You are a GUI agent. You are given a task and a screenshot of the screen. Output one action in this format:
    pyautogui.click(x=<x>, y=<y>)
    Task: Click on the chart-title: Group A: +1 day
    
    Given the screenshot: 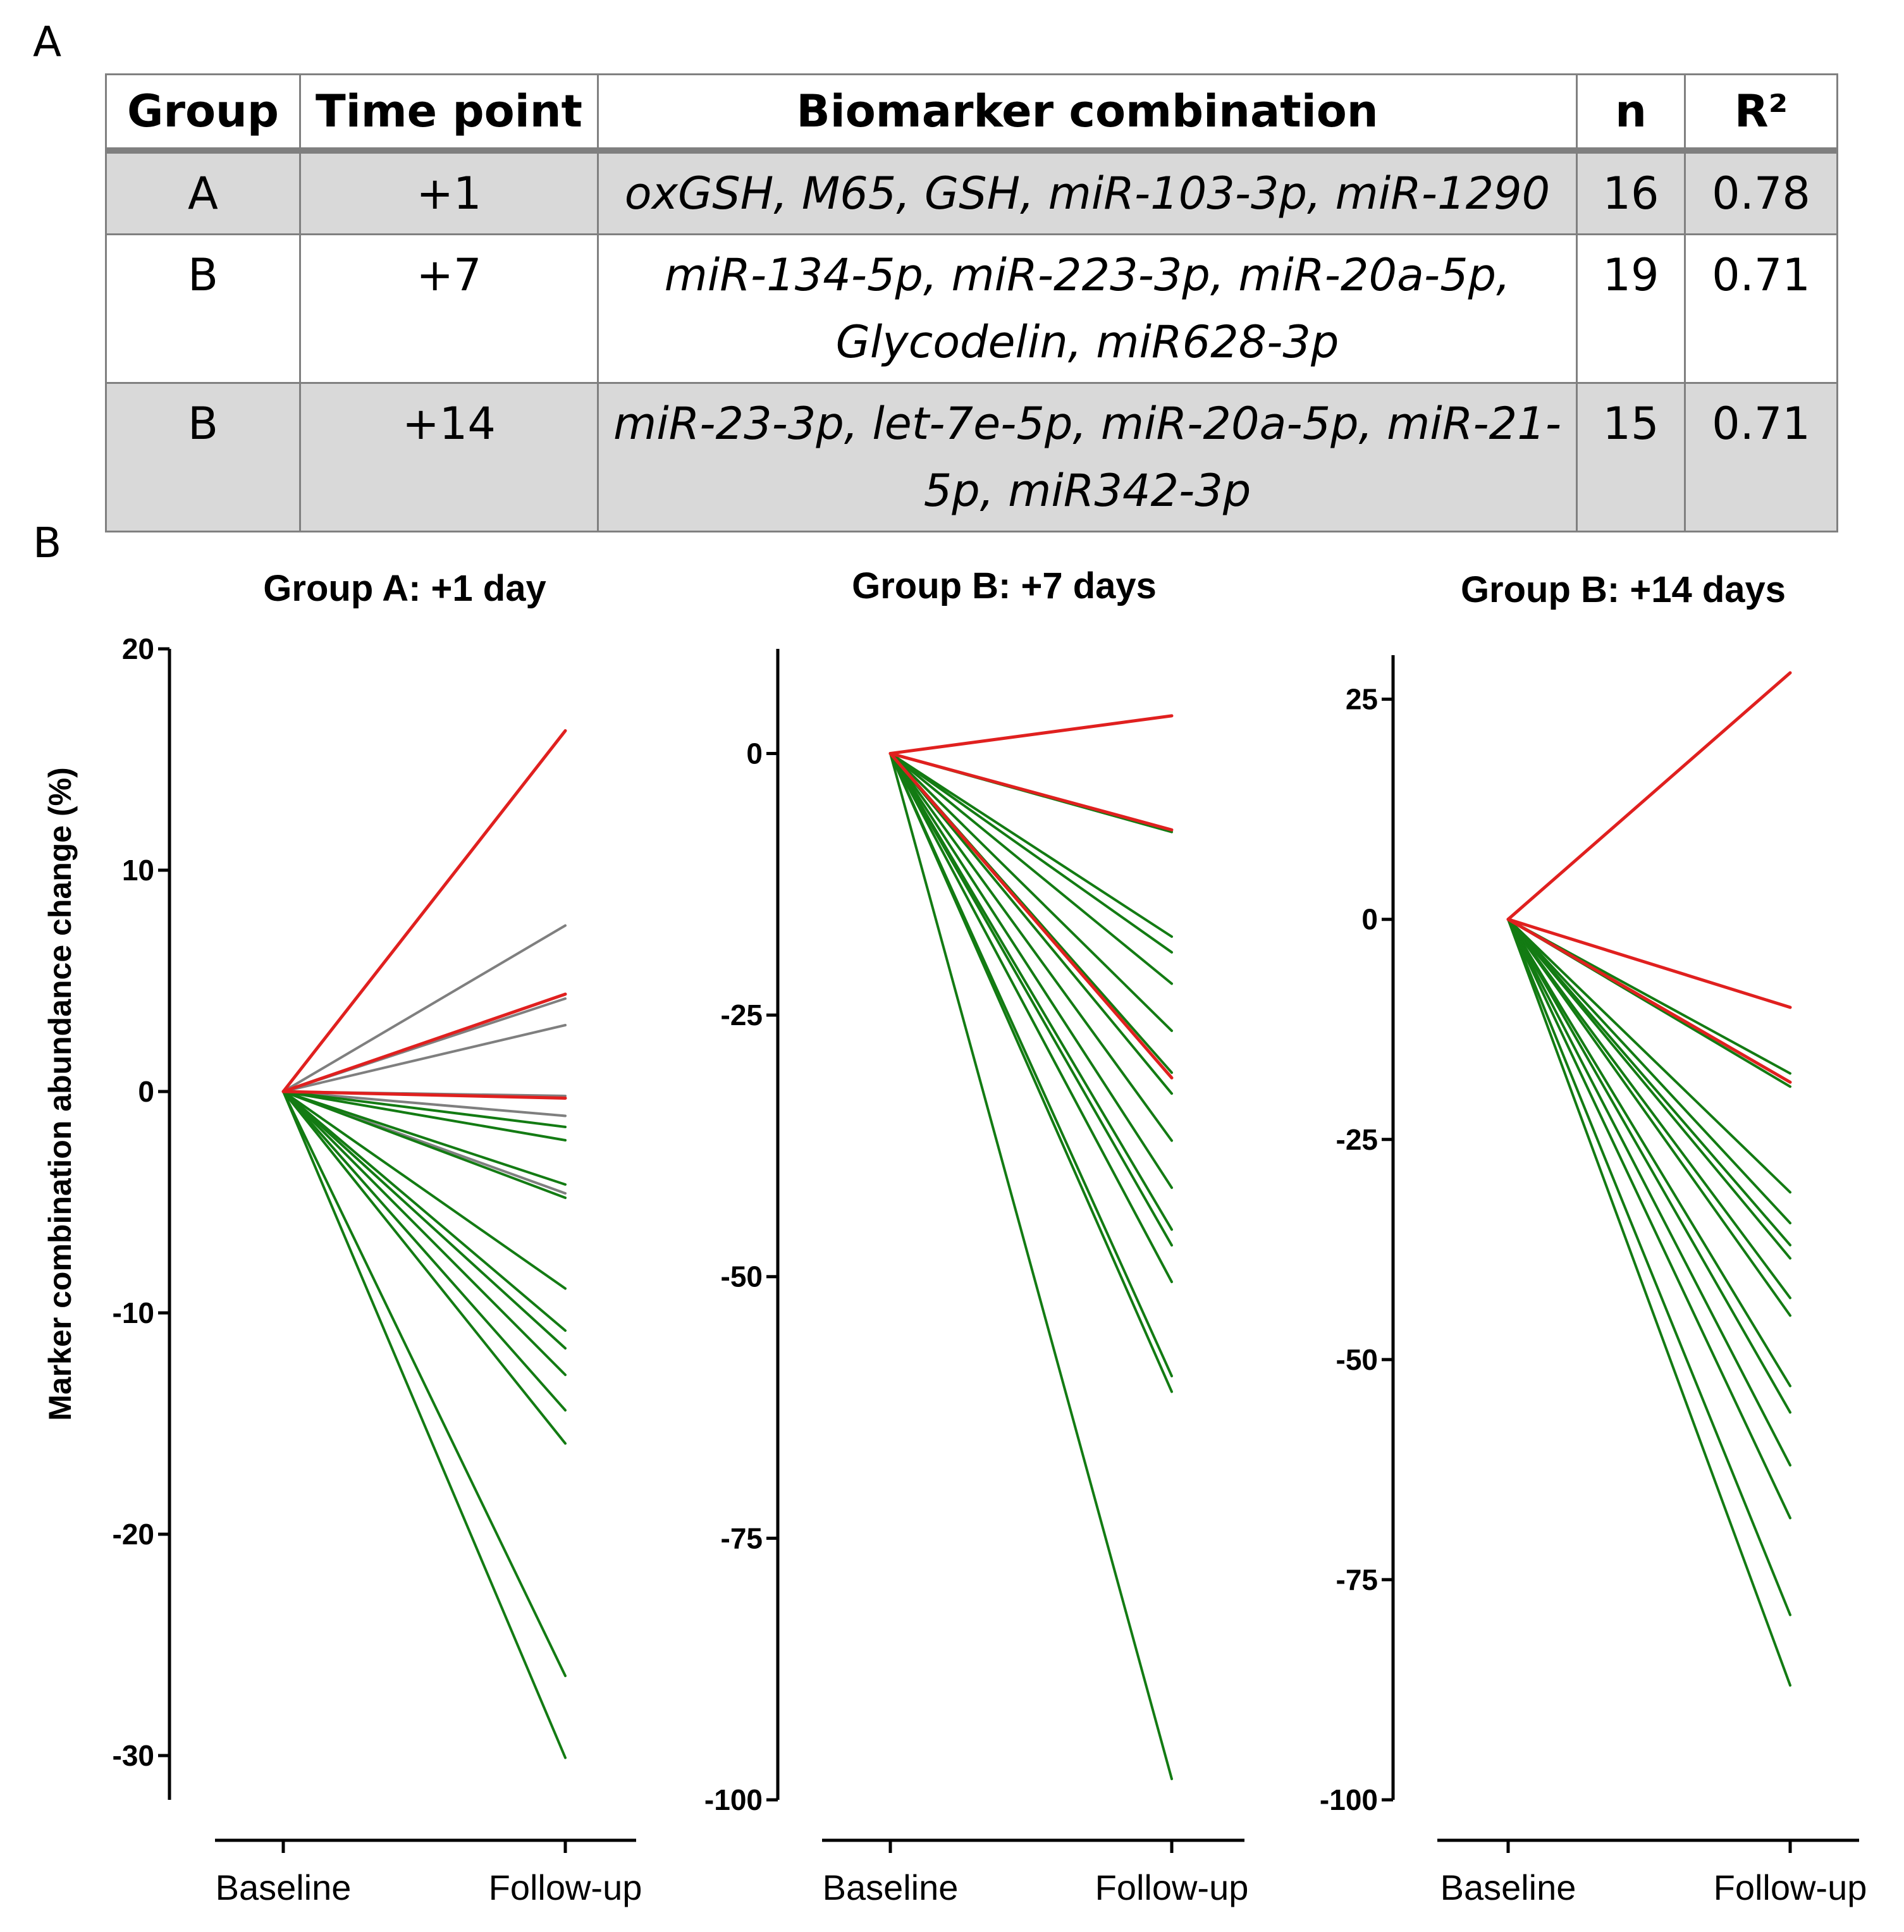 What is the action you would take?
    pyautogui.click(x=404, y=588)
    